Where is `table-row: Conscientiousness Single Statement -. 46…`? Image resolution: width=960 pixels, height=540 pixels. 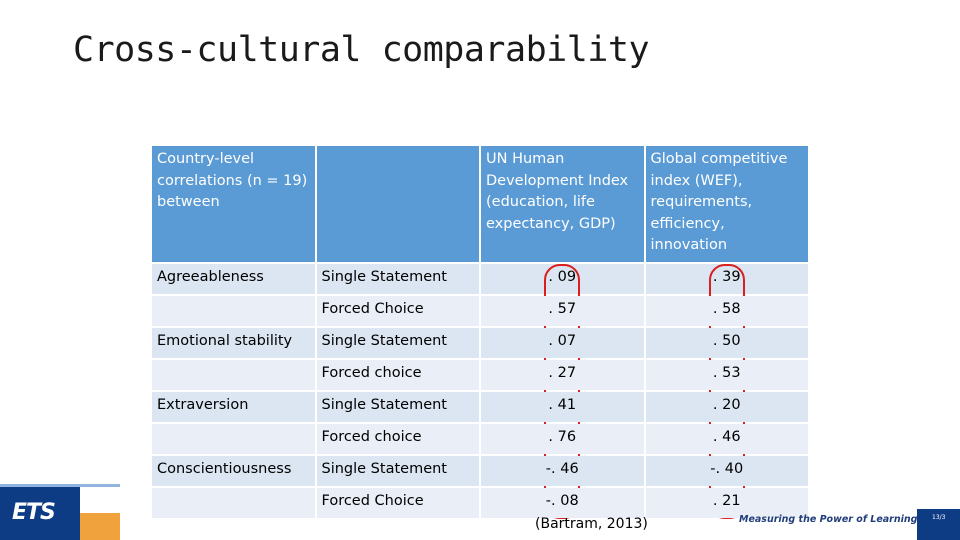
table-row: Conscientiousness Single Statement -. 46… is located at coordinates (480, 471).